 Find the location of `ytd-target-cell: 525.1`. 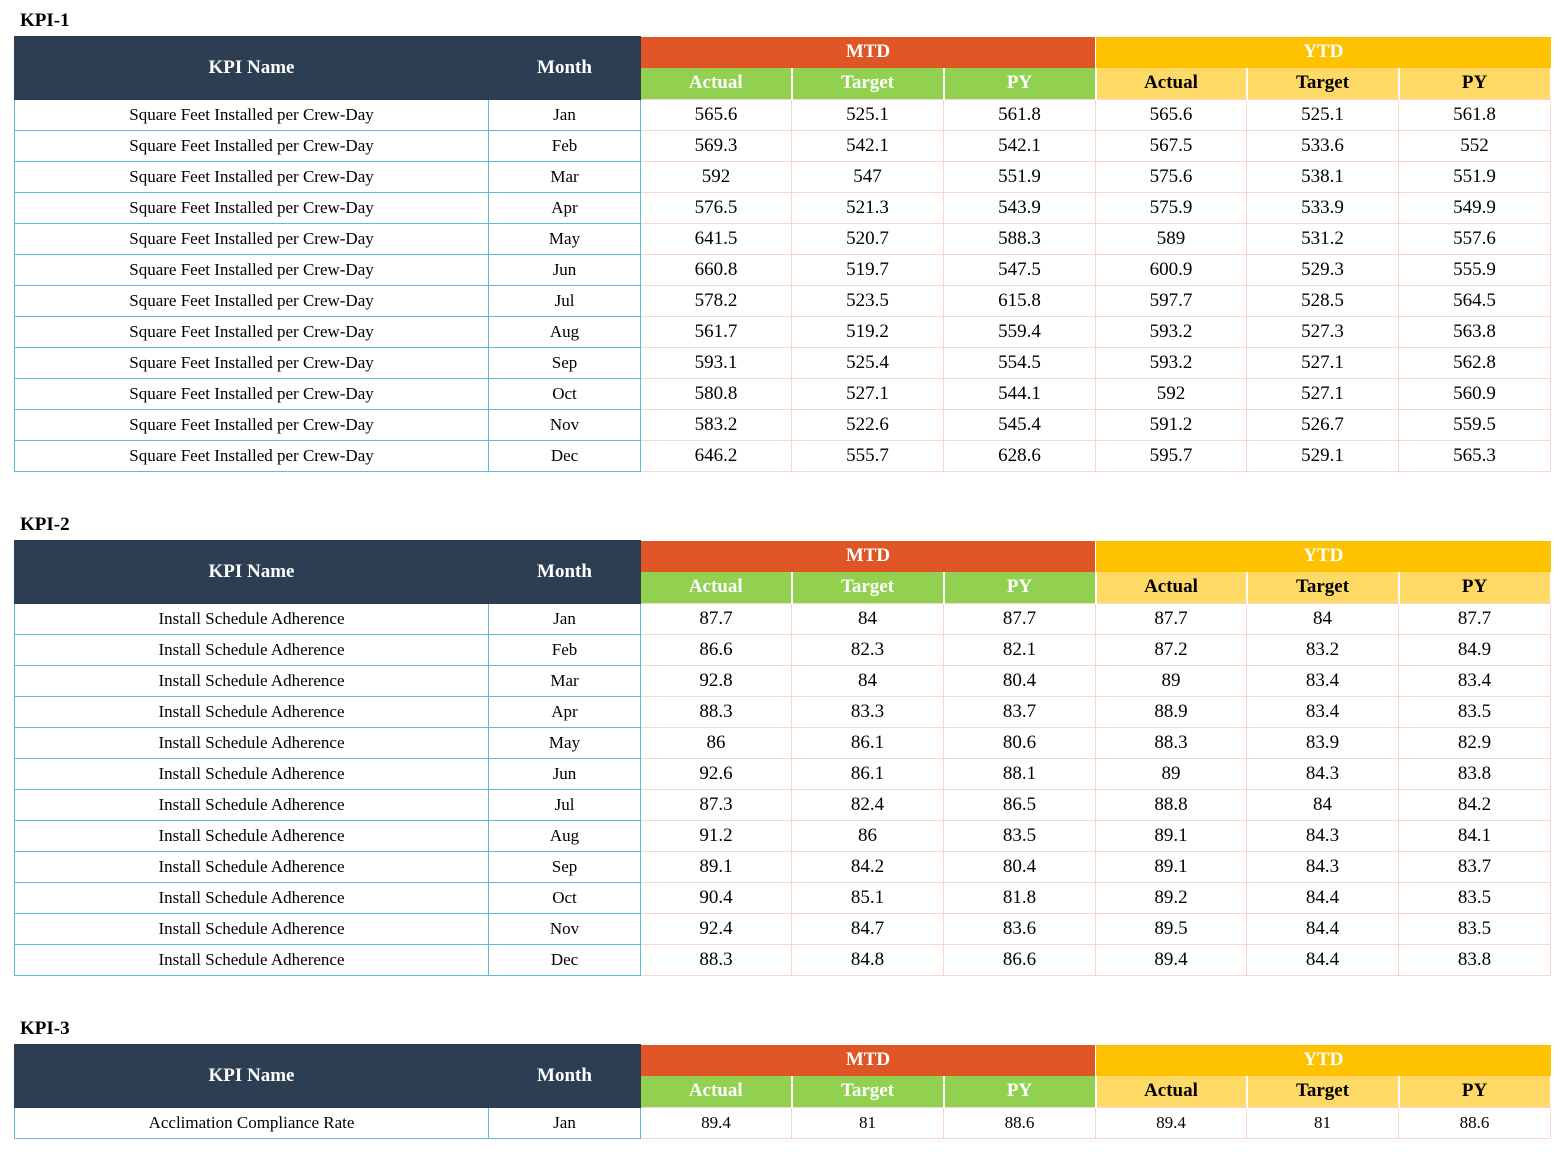

ytd-target-cell: 525.1 is located at coordinates (1322, 114).